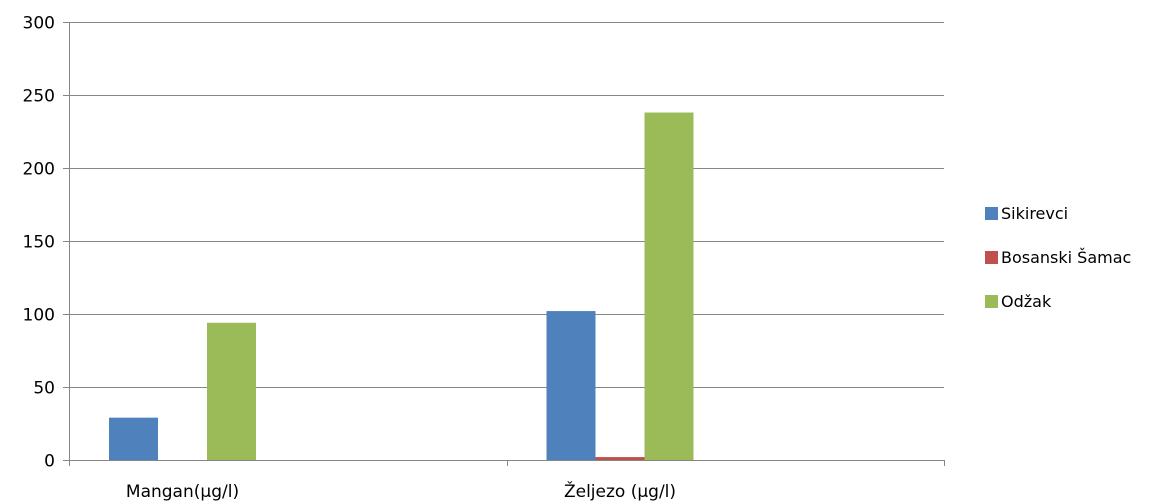  I want to click on legend-label: Odžak, so click(1026, 301).